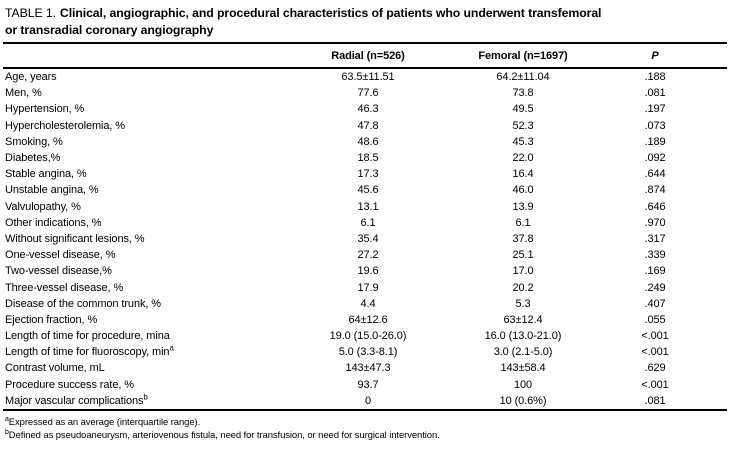 Image resolution: width=733 pixels, height=452 pixels. I want to click on radial-value: 5.0 (3.3-8.1), so click(368, 352).